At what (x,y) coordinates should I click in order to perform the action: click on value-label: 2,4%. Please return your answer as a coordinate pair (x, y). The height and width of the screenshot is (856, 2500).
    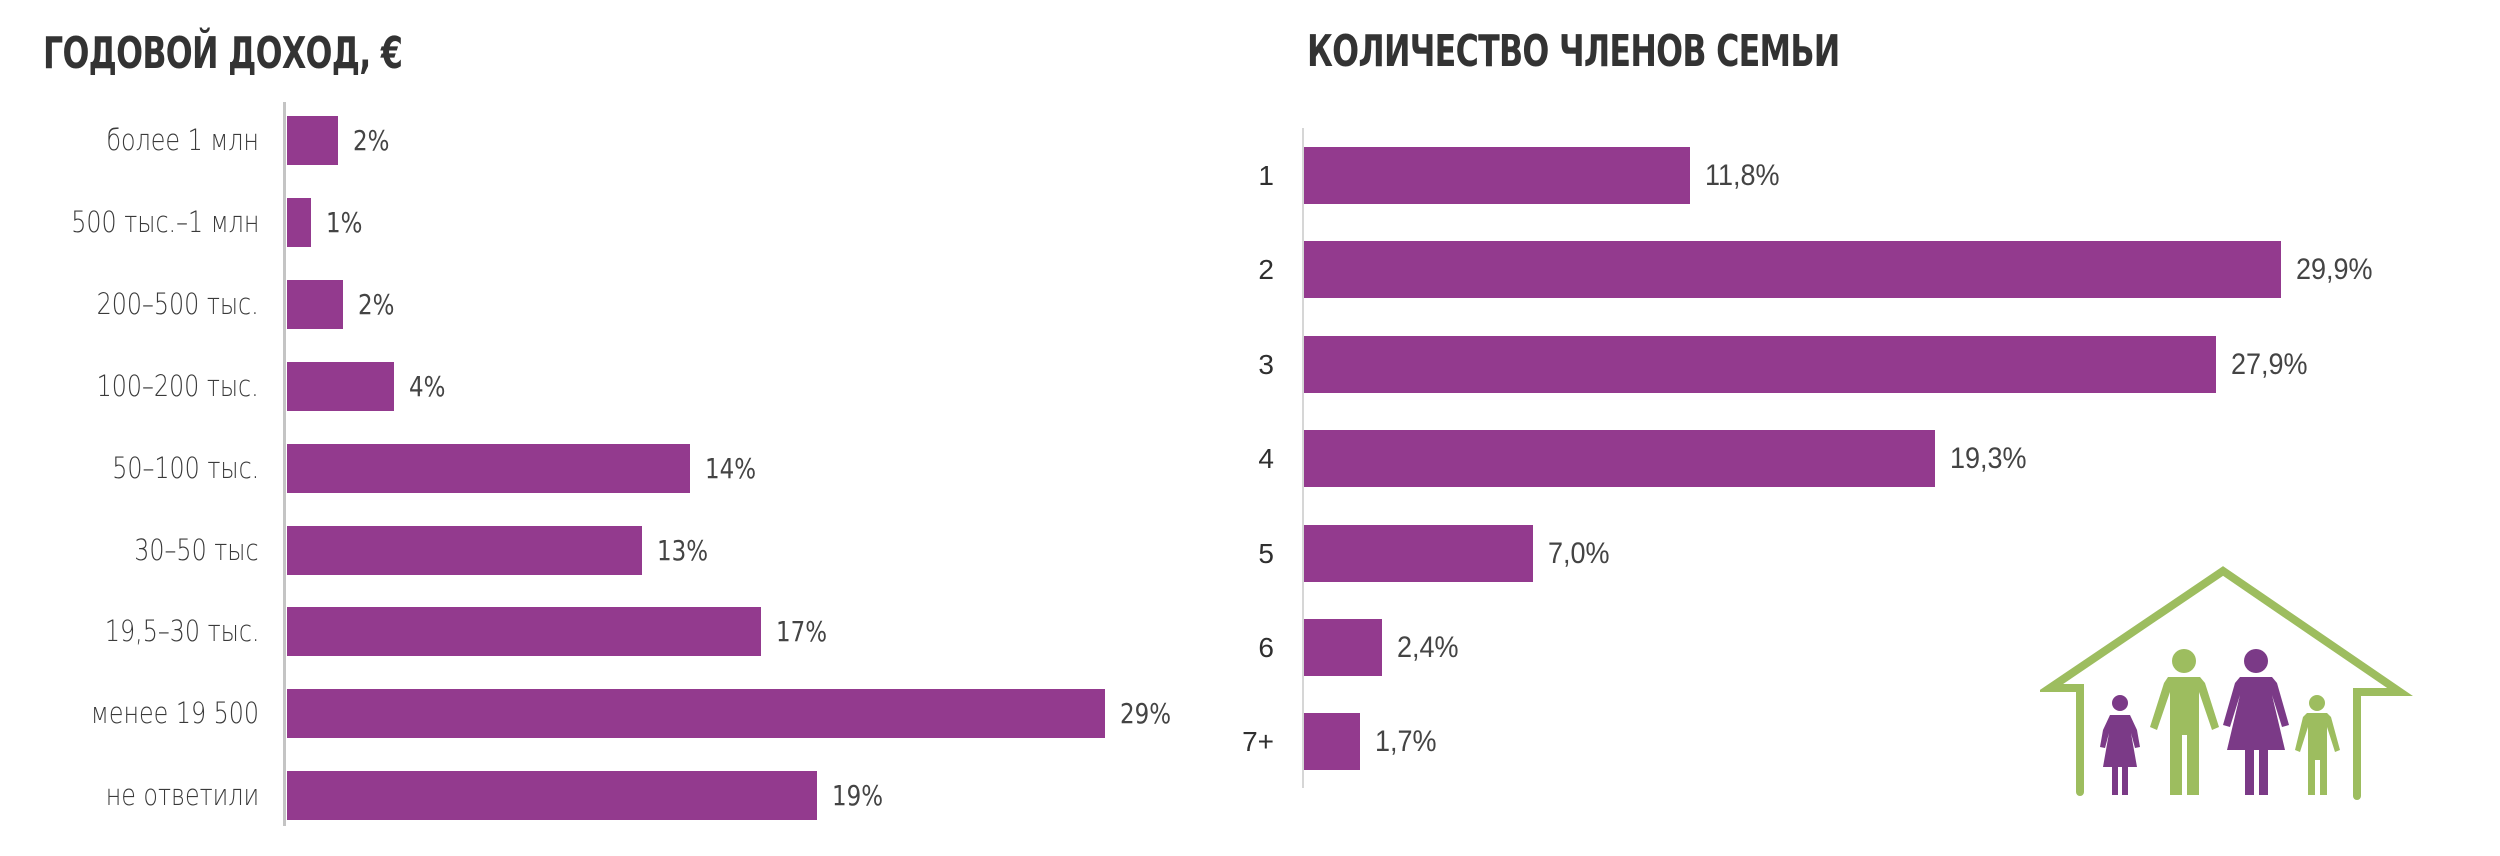
    Looking at the image, I should click on (1428, 647).